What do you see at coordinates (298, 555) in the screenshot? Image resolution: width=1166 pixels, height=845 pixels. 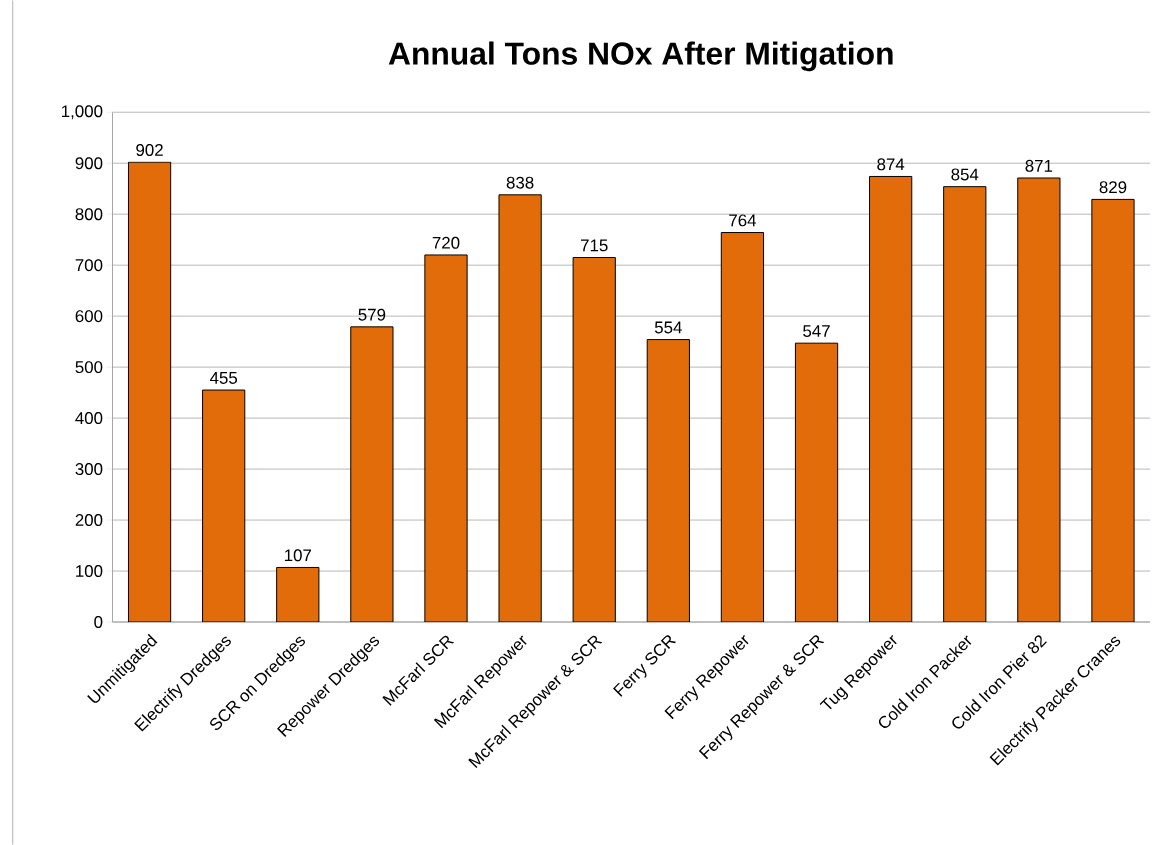 I see `data-label: 107` at bounding box center [298, 555].